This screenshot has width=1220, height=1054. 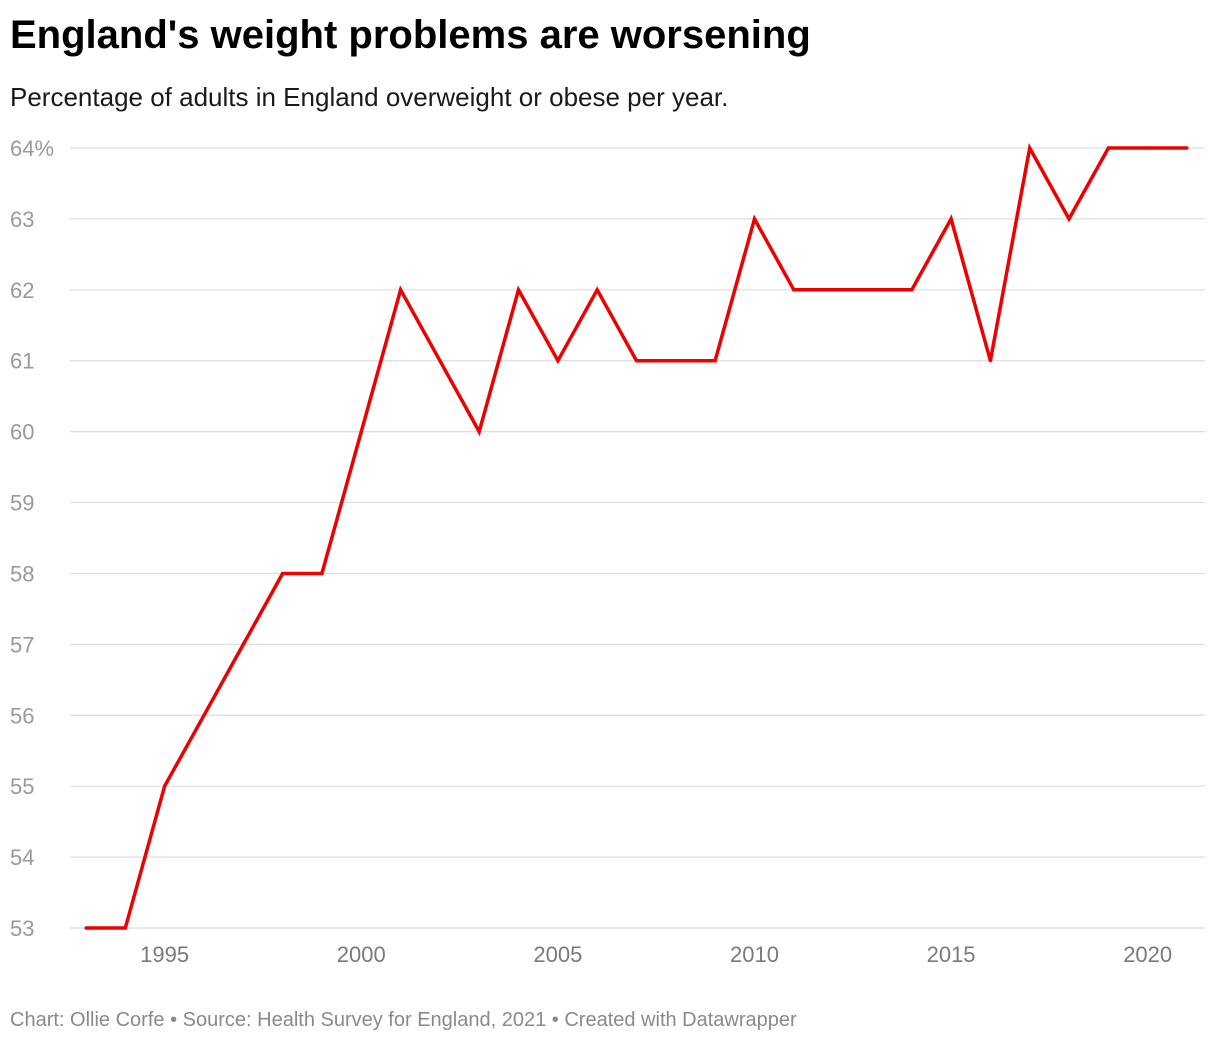 I want to click on y-tick-label: 58, so click(x=22, y=573).